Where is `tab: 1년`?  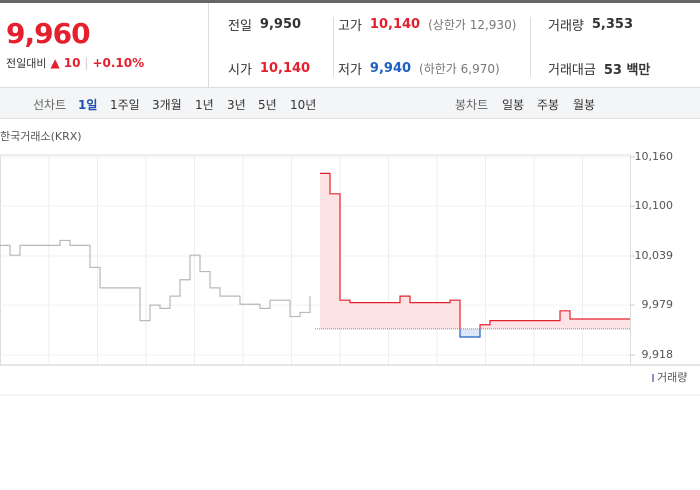 tab: 1년 is located at coordinates (204, 105).